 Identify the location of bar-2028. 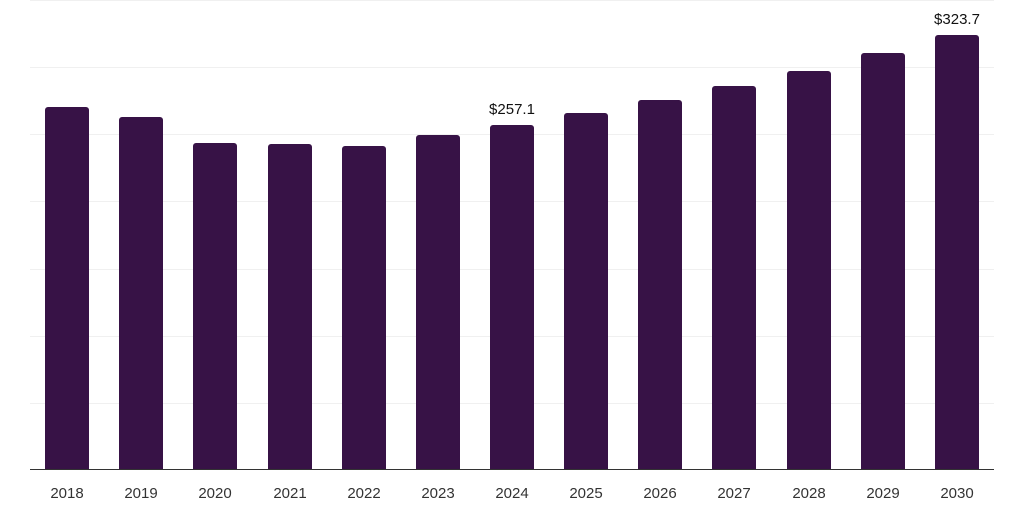
(809, 270).